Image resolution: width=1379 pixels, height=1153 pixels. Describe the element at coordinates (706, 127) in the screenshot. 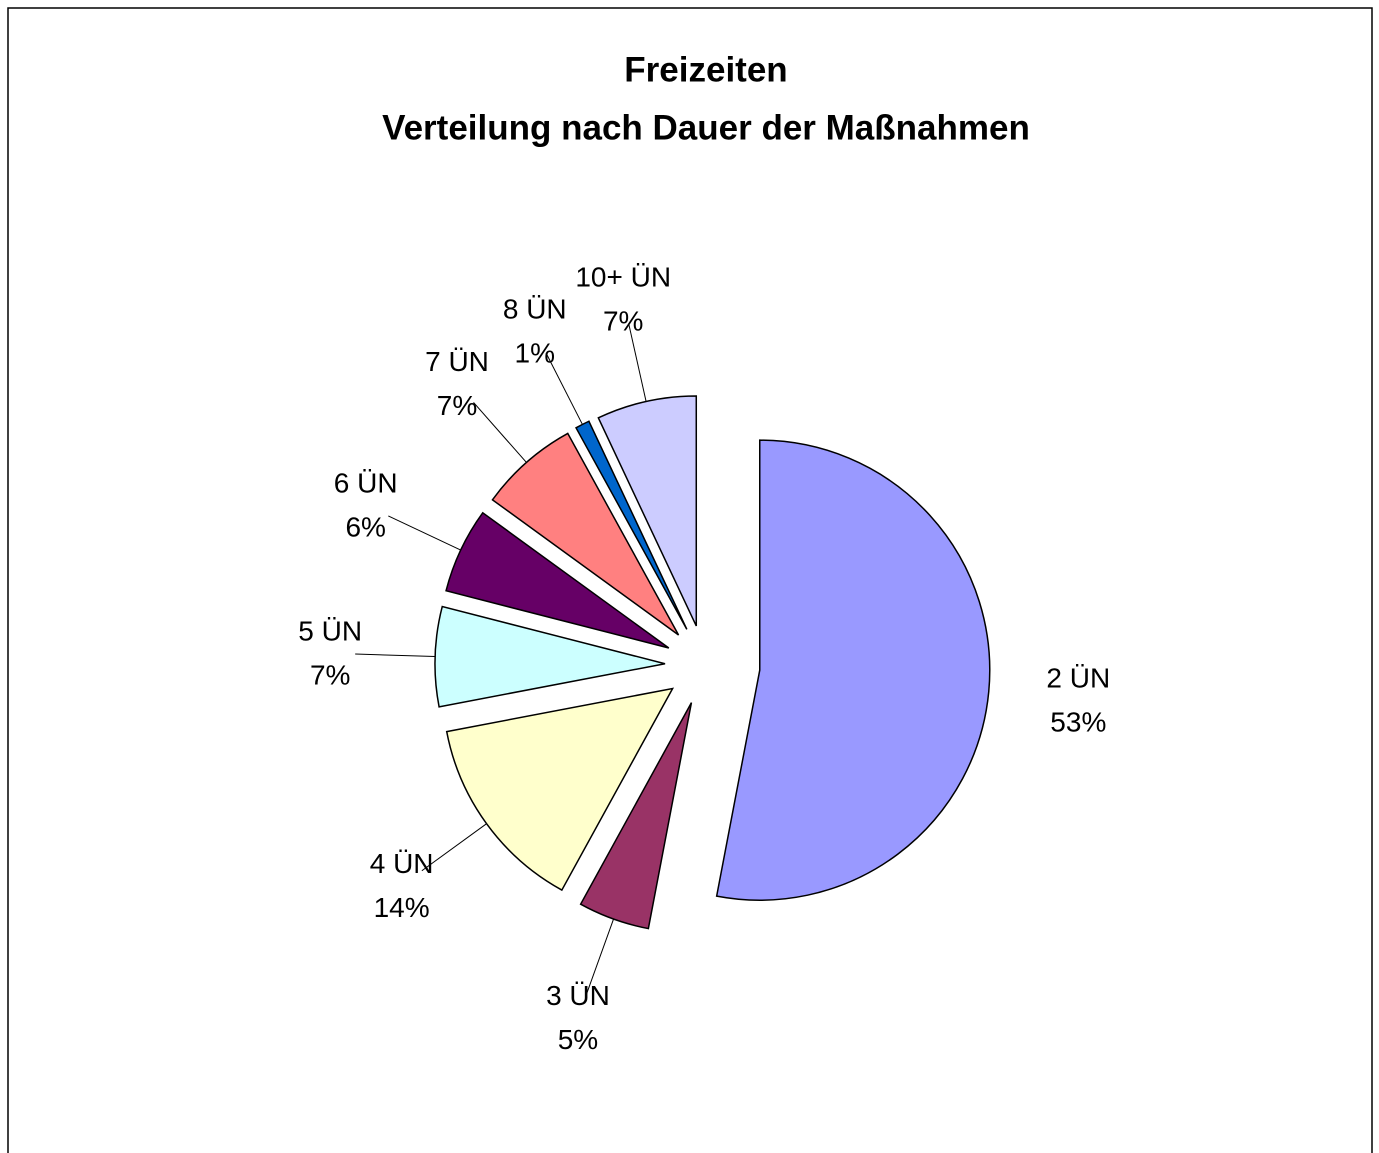

I see `chart-title: Verteilung nach Dauer der Maßnahmen` at that location.